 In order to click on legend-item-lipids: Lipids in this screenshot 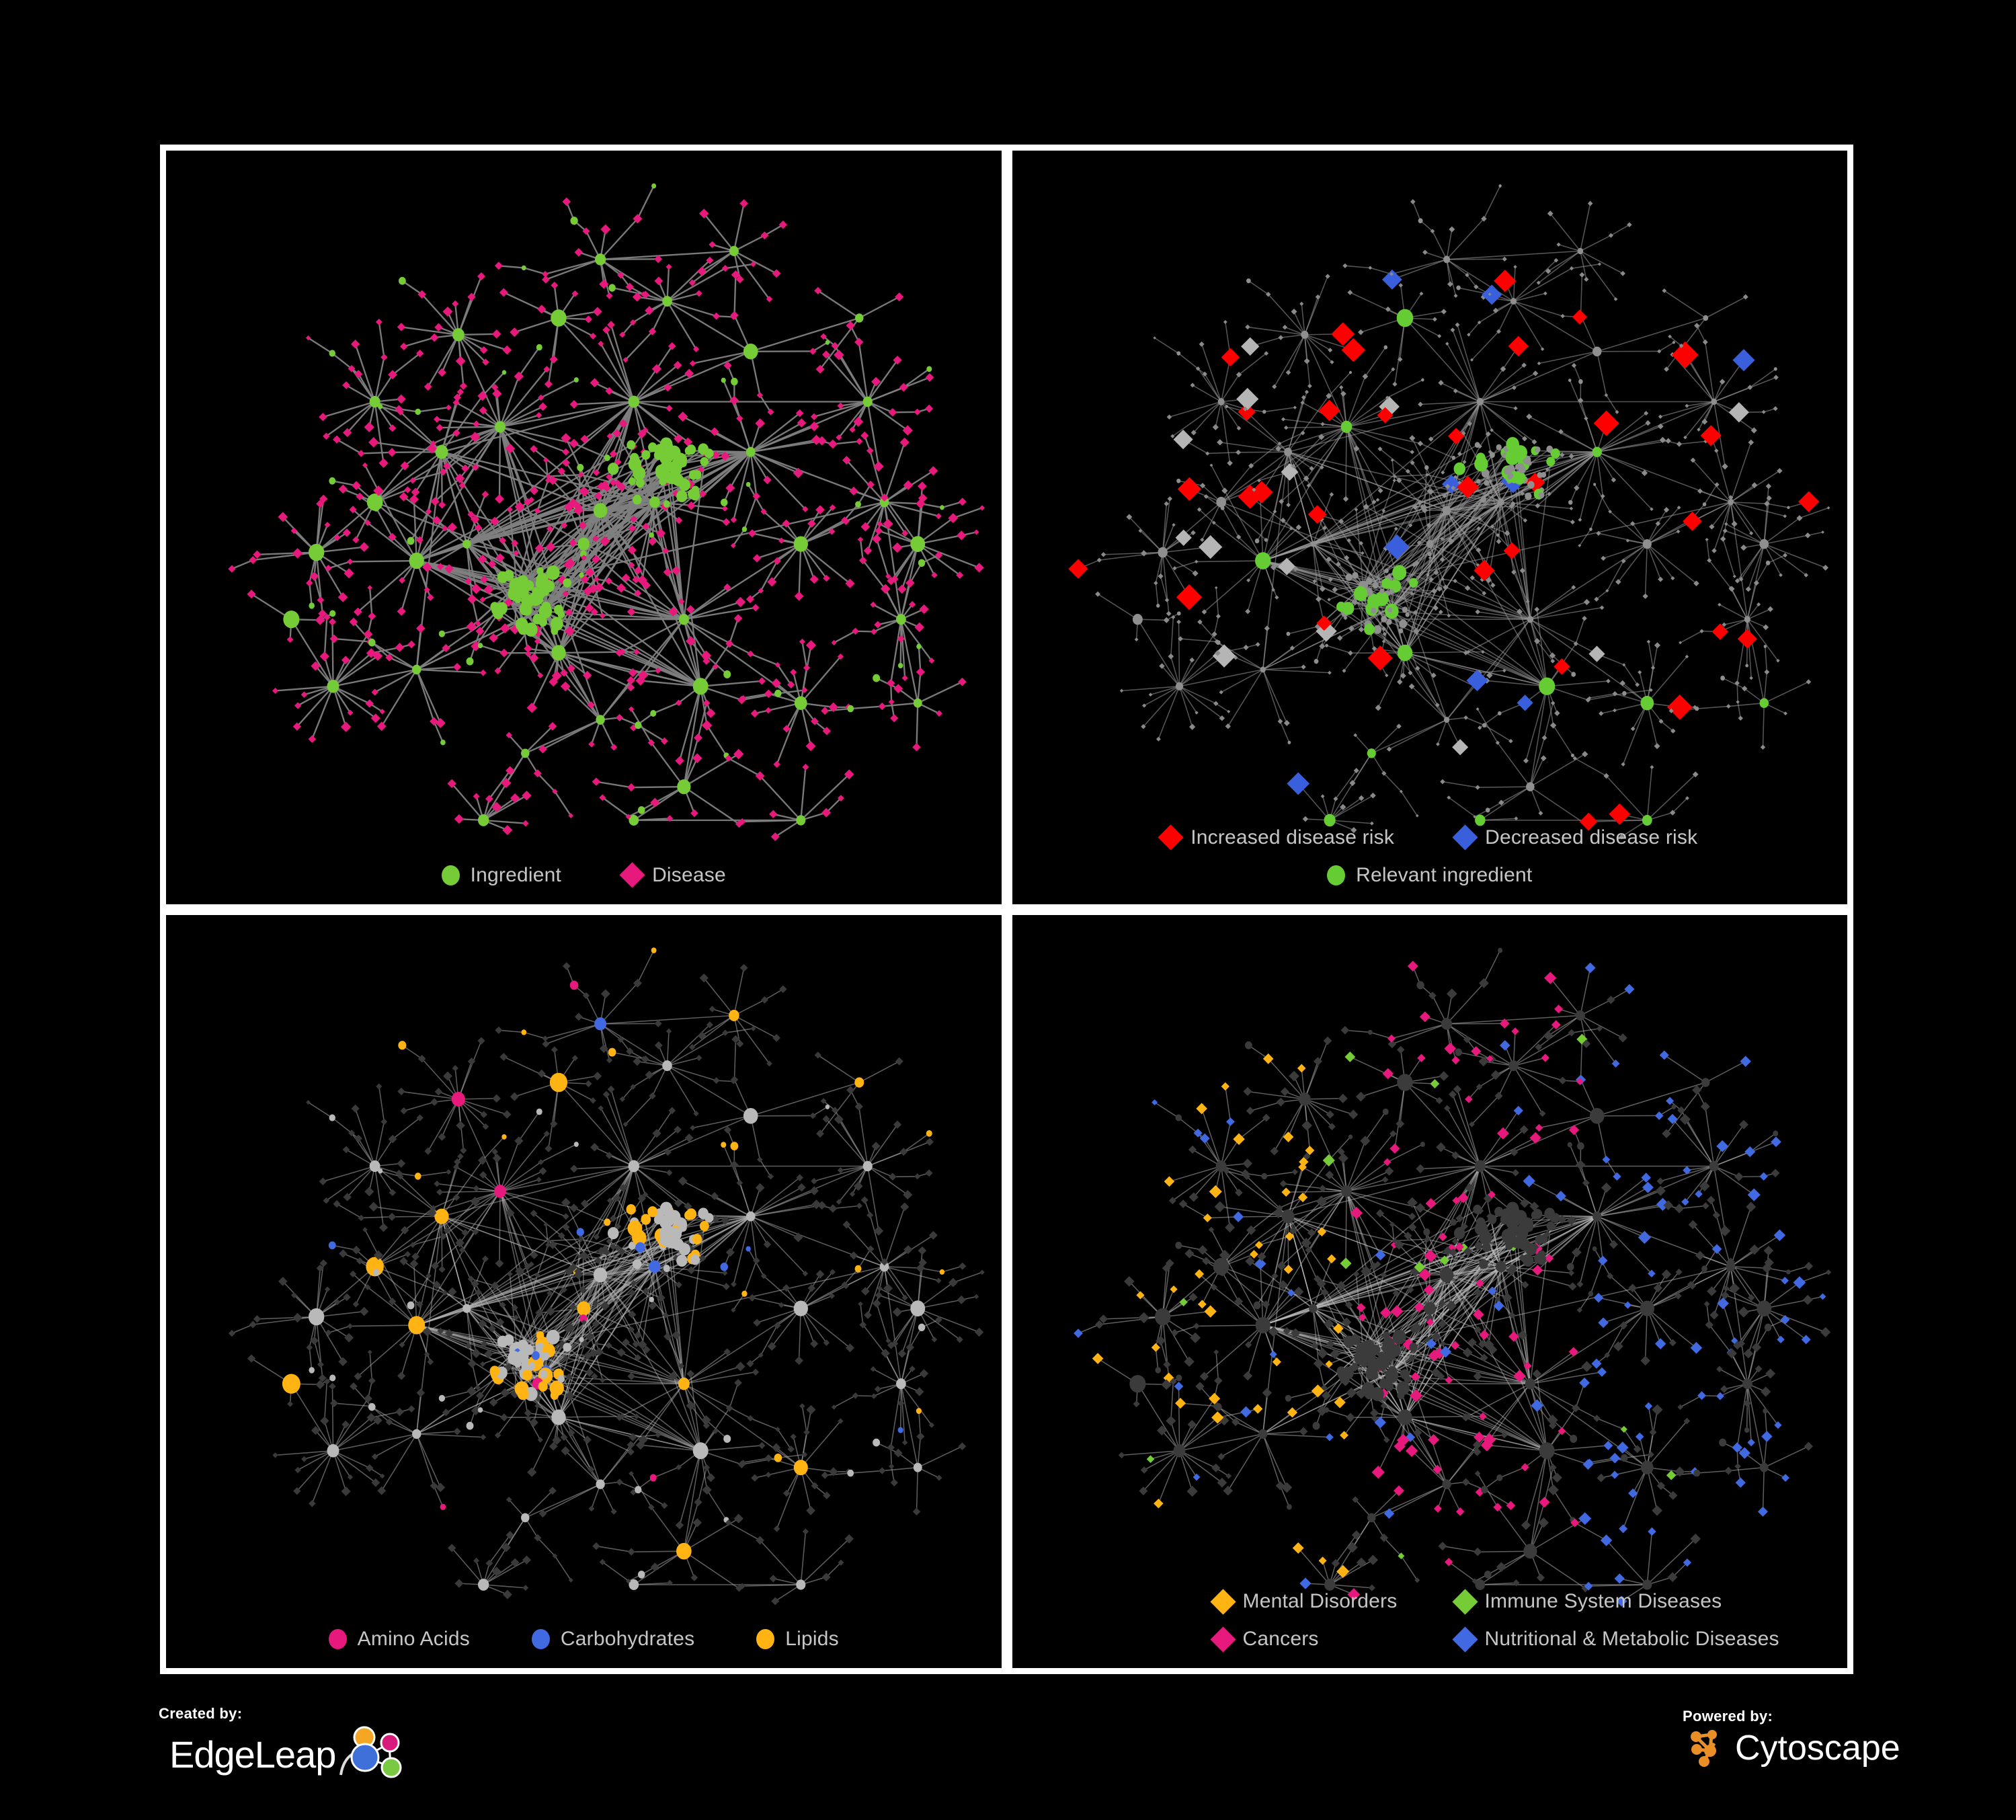, I will do `click(797, 1639)`.